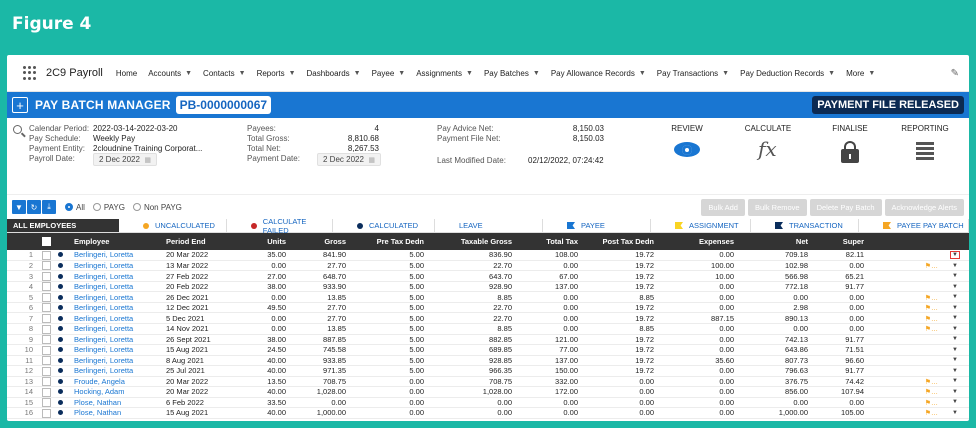 The width and height of the screenshot is (976, 428). What do you see at coordinates (777, 207) in the screenshot?
I see `bulk-remove-button: Bulk Remove` at bounding box center [777, 207].